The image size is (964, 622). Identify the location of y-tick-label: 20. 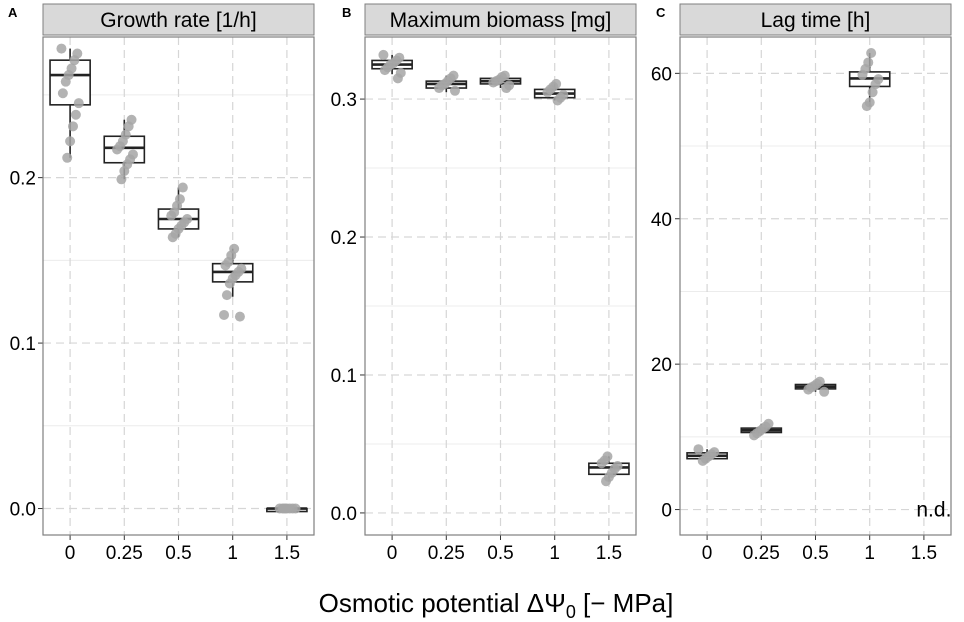
(661, 365).